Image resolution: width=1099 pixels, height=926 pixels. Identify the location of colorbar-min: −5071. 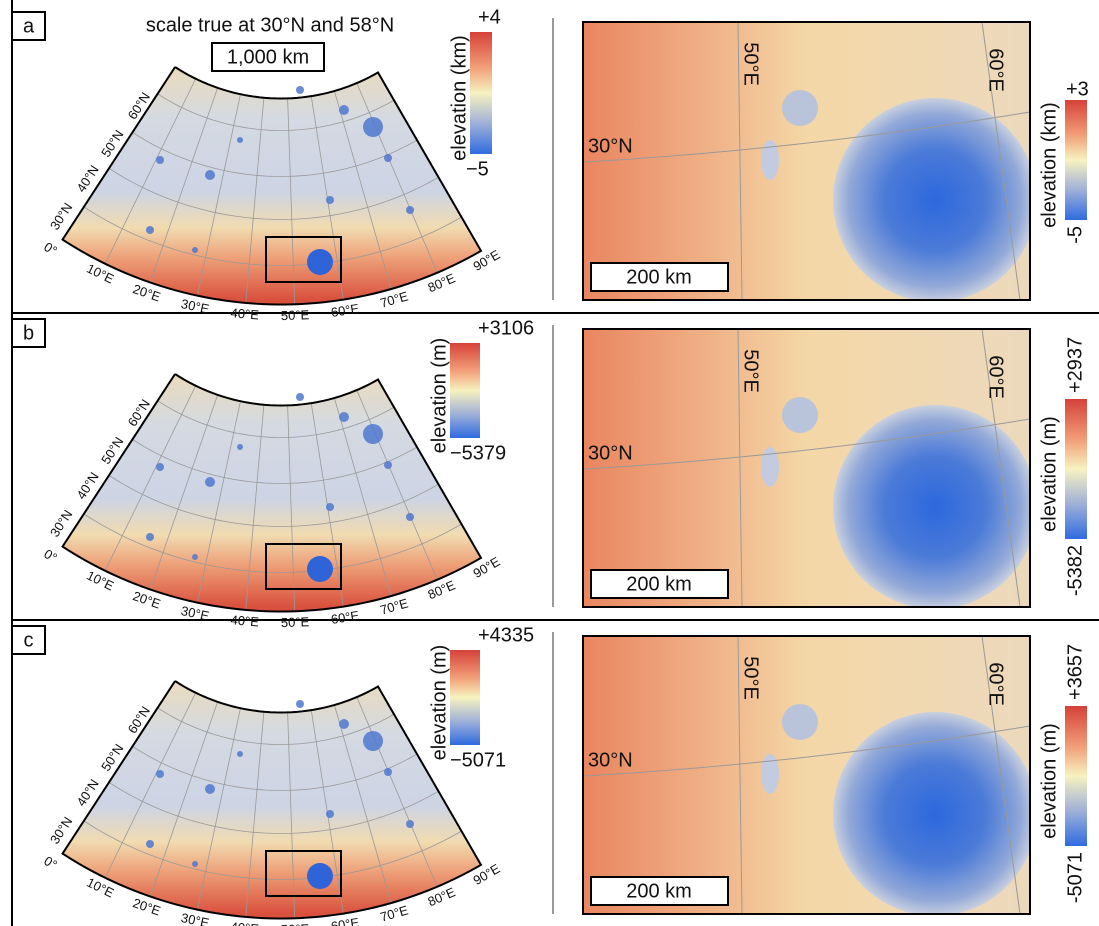
(478, 760).